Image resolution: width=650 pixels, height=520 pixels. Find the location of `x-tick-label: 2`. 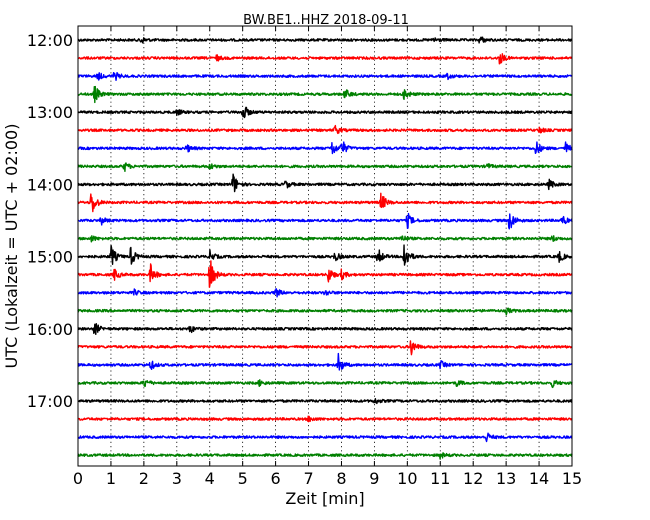

x-tick-label: 2 is located at coordinates (144, 478).